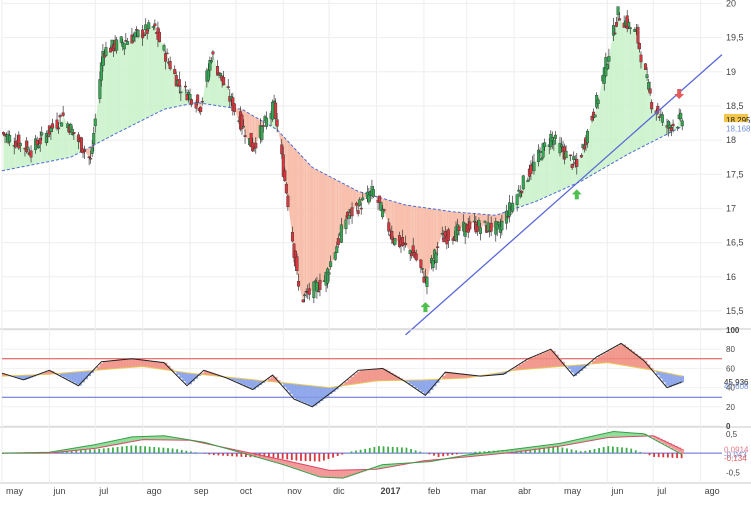  I want to click on month-tick-label: ago, so click(712, 491).